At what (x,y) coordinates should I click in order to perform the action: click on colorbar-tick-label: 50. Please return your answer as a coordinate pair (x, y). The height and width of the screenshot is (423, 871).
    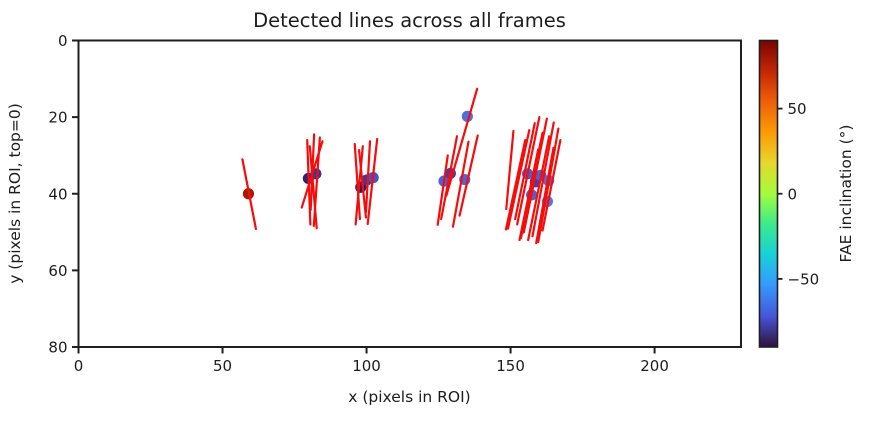
    Looking at the image, I should click on (797, 109).